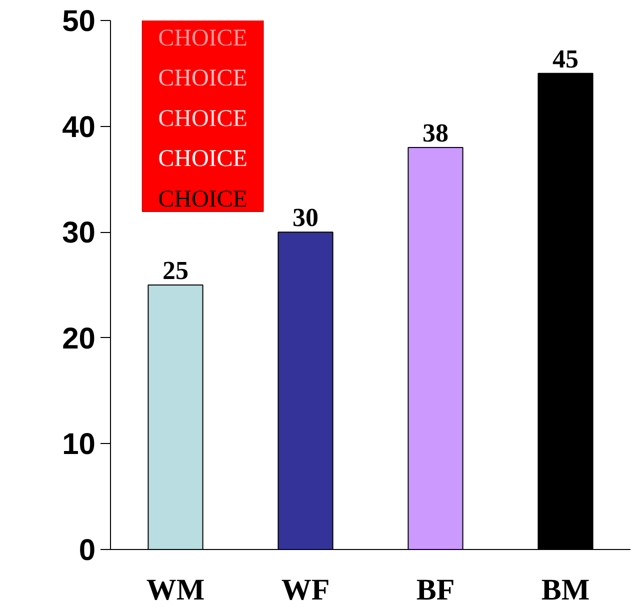  I want to click on x-tick-label: BF, so click(435, 590).